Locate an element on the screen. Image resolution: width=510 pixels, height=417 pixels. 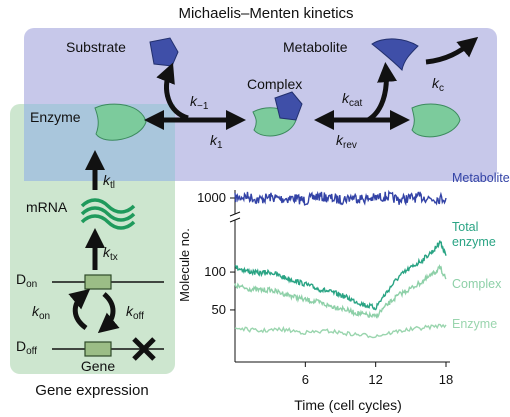
axis-break-icon is located at coordinates (235, 217).